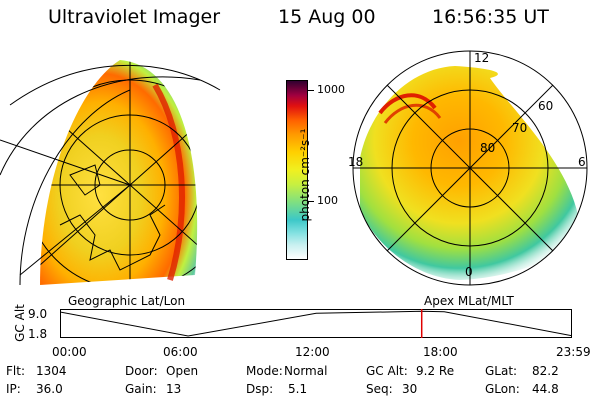 The width and height of the screenshot is (600, 400). Describe the element at coordinates (469, 301) in the screenshot. I see `right-panel-caption: Apex MLat/MLT` at that location.